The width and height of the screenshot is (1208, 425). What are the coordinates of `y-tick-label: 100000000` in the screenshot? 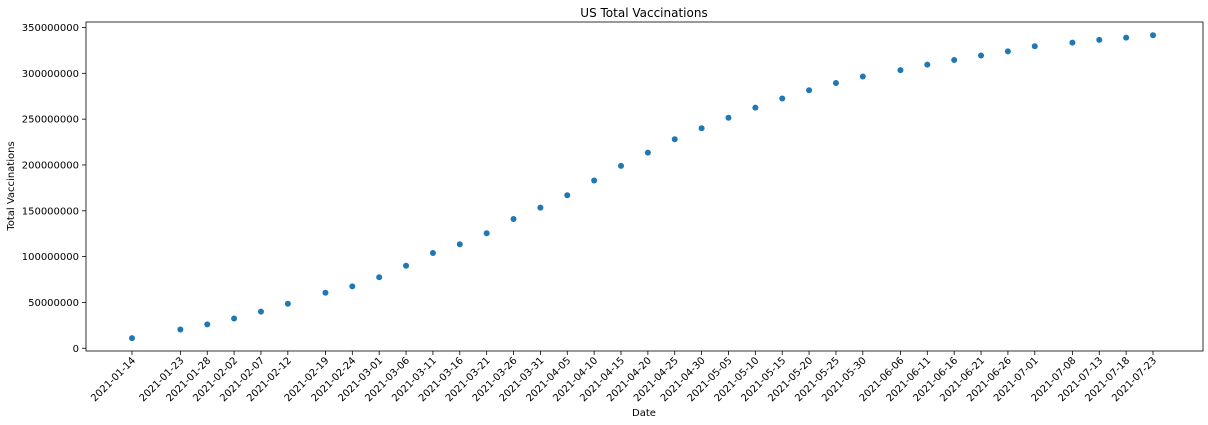 It's located at (50, 257).